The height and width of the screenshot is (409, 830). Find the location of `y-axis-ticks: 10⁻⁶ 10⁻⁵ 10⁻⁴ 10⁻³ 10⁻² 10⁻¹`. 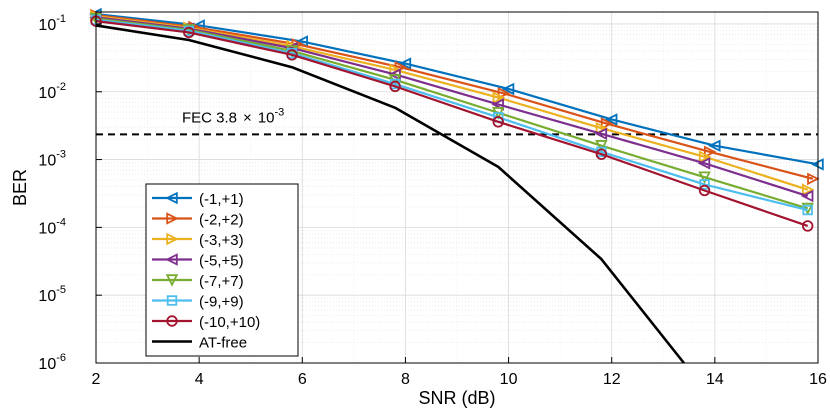

y-axis-ticks: 10⁻⁶ 10⁻⁵ 10⁻⁴ 10⁻³ 10⁻² 10⁻¹ is located at coordinates (70, 193).